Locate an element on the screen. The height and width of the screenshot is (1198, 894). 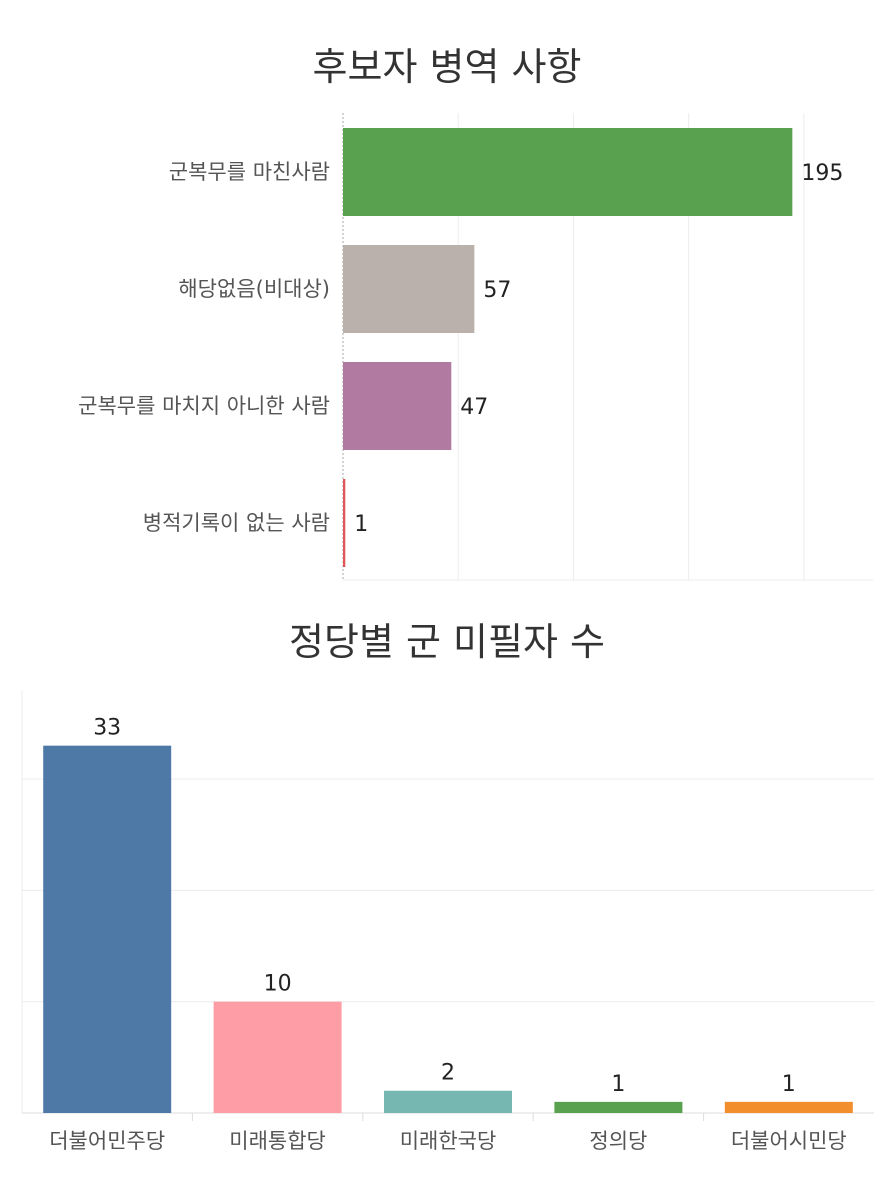
chart2-category-labels: 더불어민주당 미래통합당 미래한국당 정의당 더불어시민당 is located at coordinates (448, 1141).